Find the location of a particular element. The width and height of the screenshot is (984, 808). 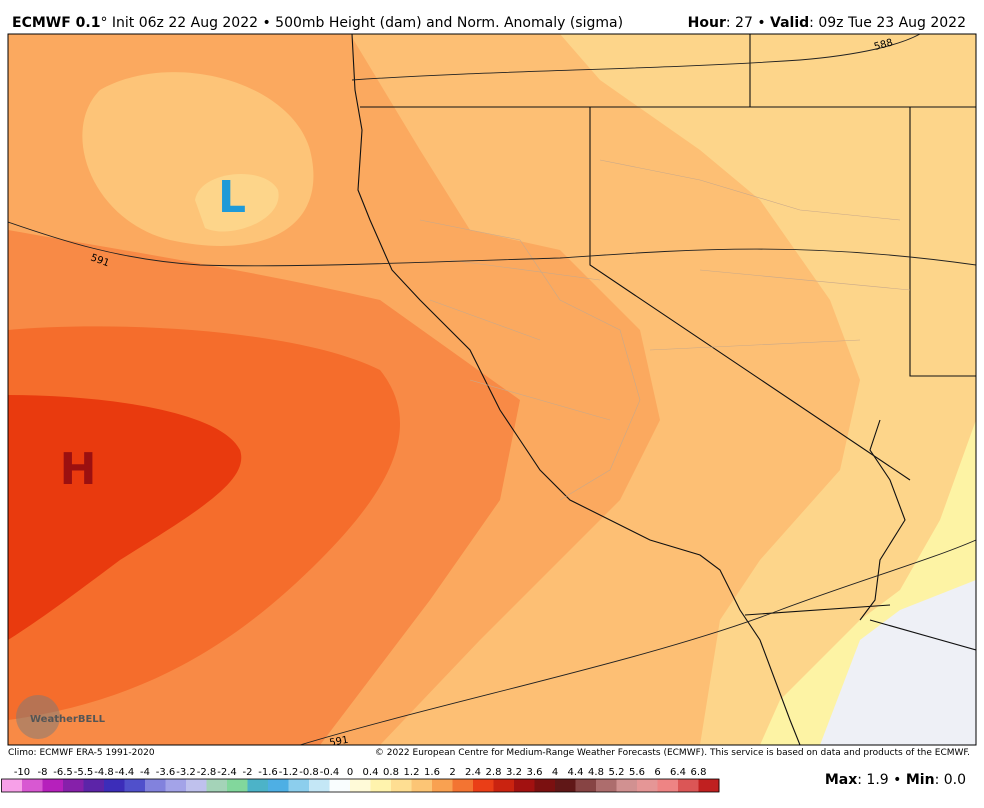

colorbar-label: 4.4 is located at coordinates (576, 772).